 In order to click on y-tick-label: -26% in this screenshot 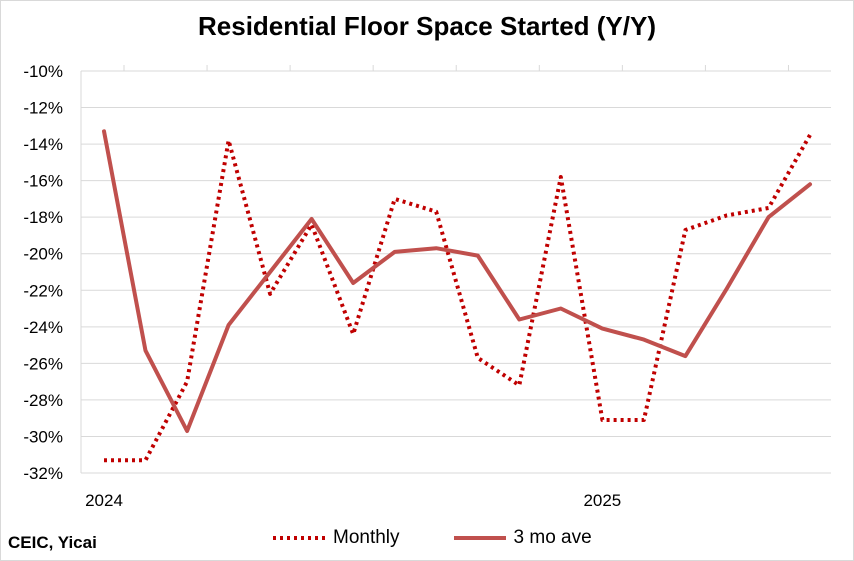, I will do `click(43, 363)`.